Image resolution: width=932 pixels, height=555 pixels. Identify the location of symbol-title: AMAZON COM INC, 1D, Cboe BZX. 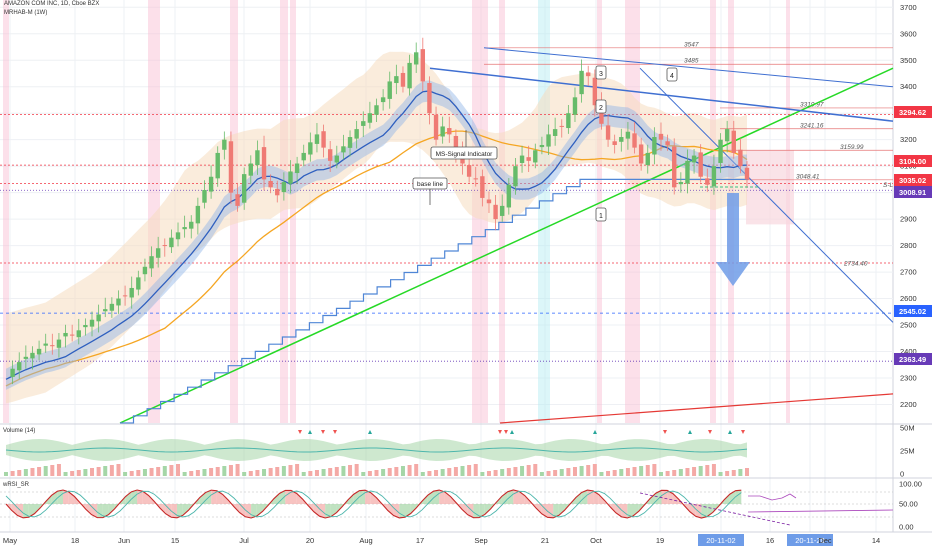
(52, 4).